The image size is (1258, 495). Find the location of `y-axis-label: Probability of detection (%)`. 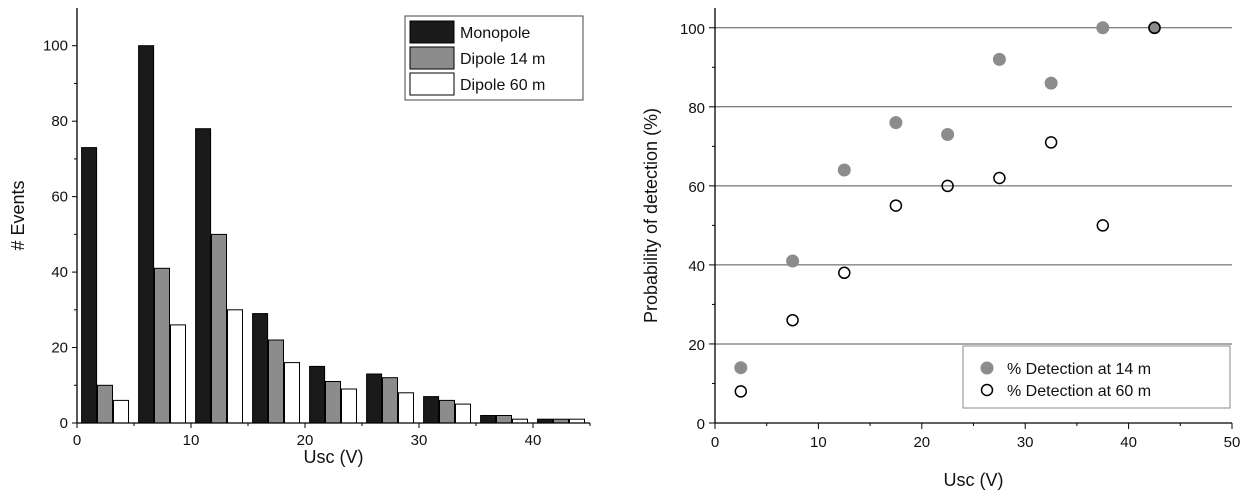

y-axis-label: Probability of detection (%) is located at coordinates (651, 215).